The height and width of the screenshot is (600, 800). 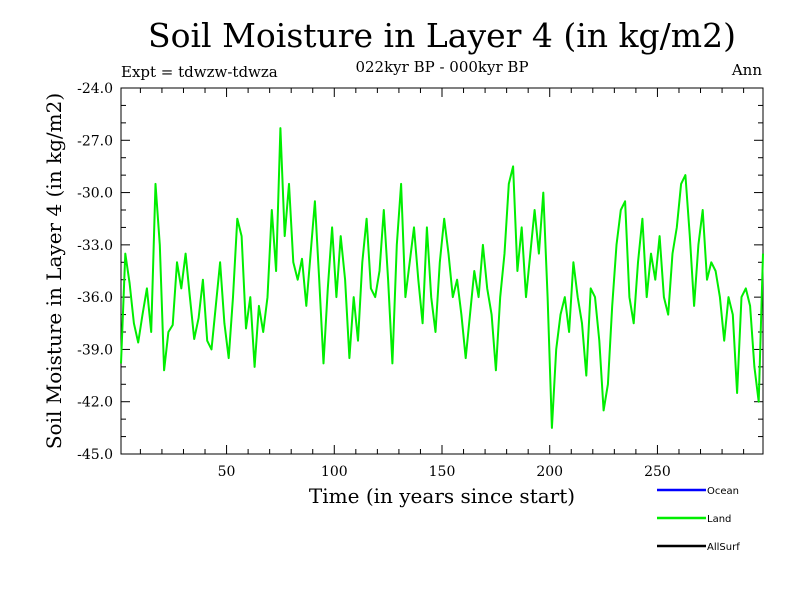 I want to click on x-tick-label: 50, so click(x=227, y=472).